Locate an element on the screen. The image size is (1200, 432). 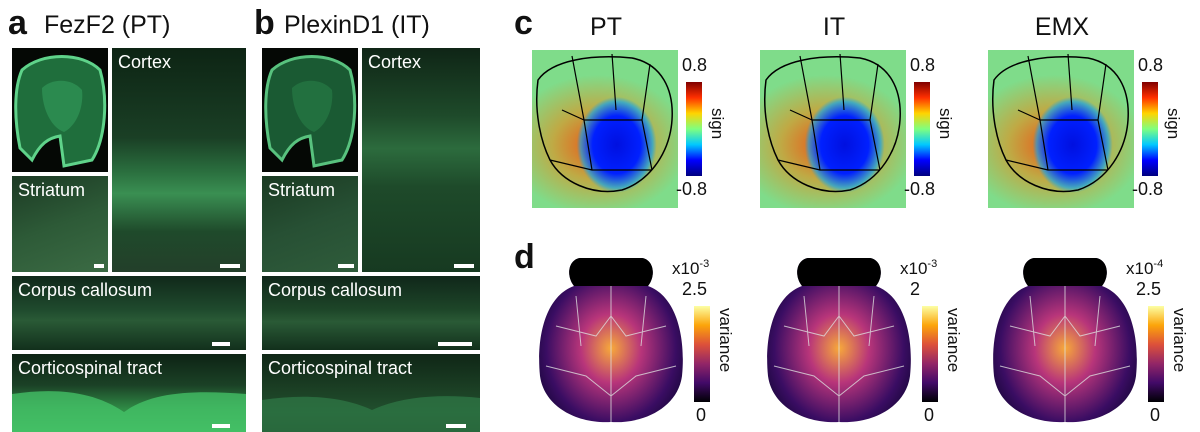
panel-a-striatum-label: Striatum is located at coordinates (52, 190).